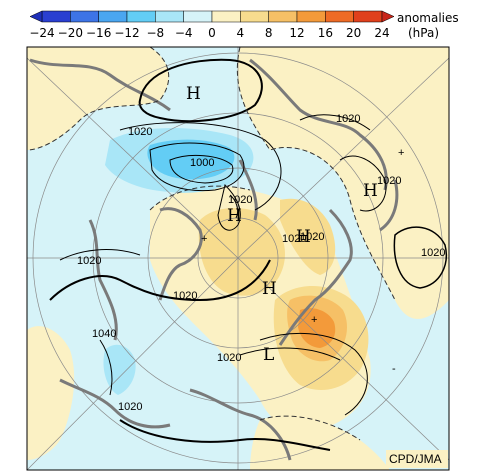 The height and width of the screenshot is (476, 479). Describe the element at coordinates (269, 33) in the screenshot. I see `colorbar-tick-label: 8` at that location.